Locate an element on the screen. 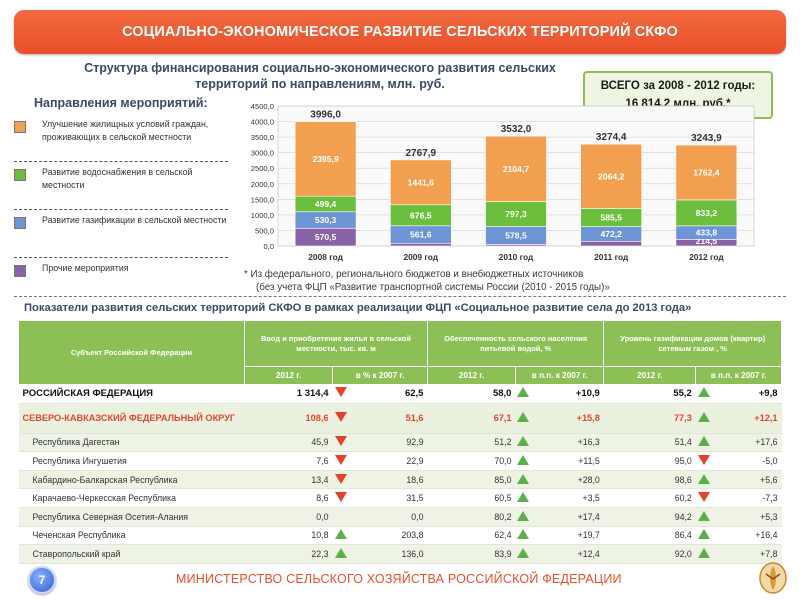 This screenshot has height=600, width=800. y-tick-label: 1000,0 is located at coordinates (262, 215).